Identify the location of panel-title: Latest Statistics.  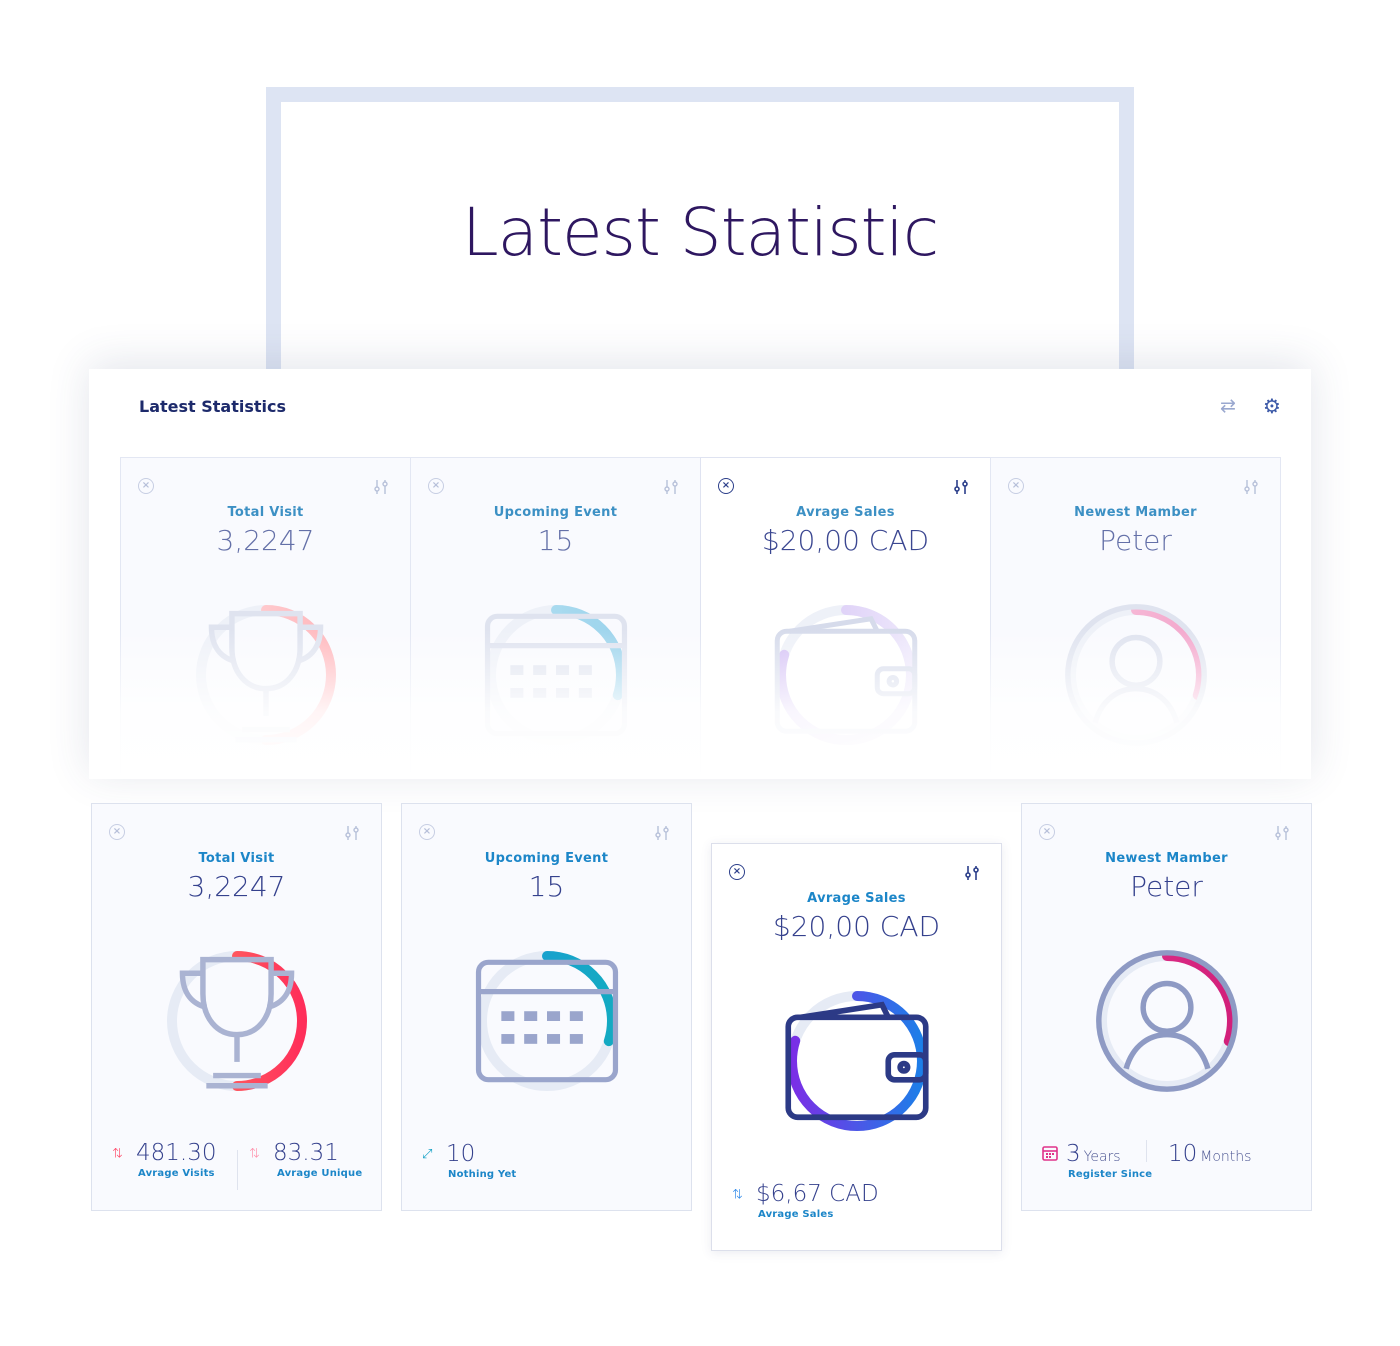
(212, 406).